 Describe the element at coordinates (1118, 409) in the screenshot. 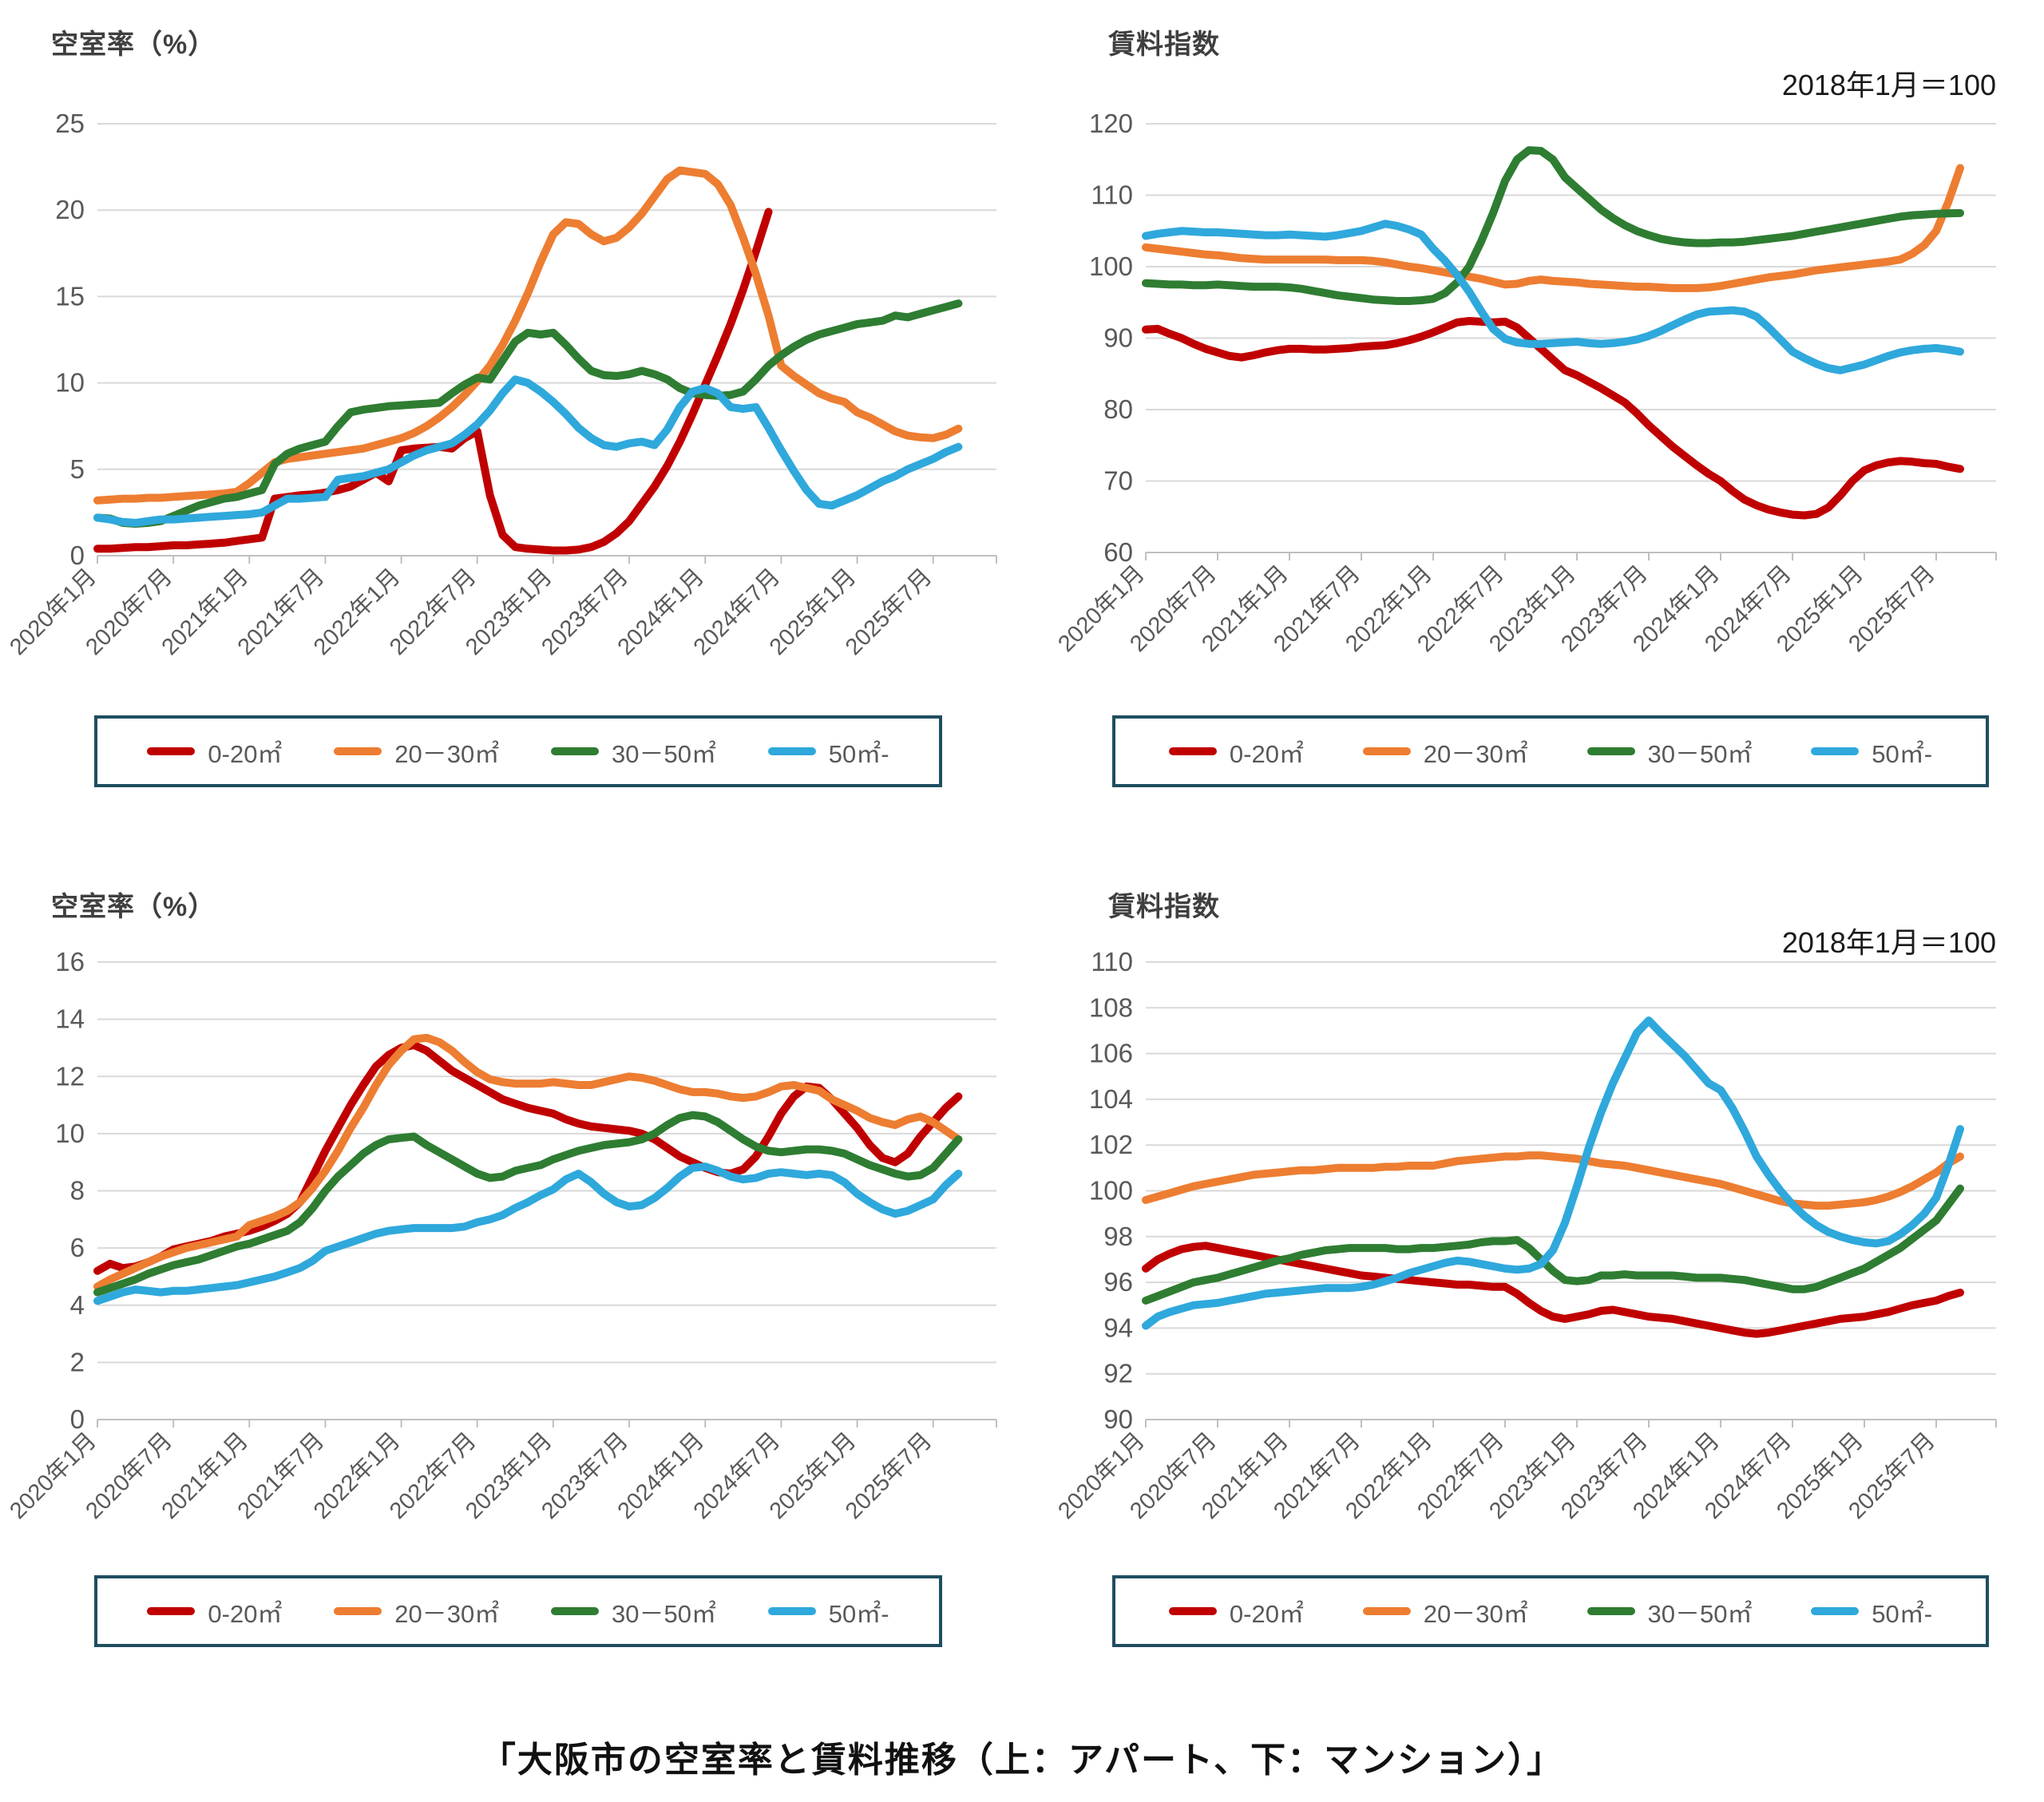

I see `y-tick-label: 80` at that location.